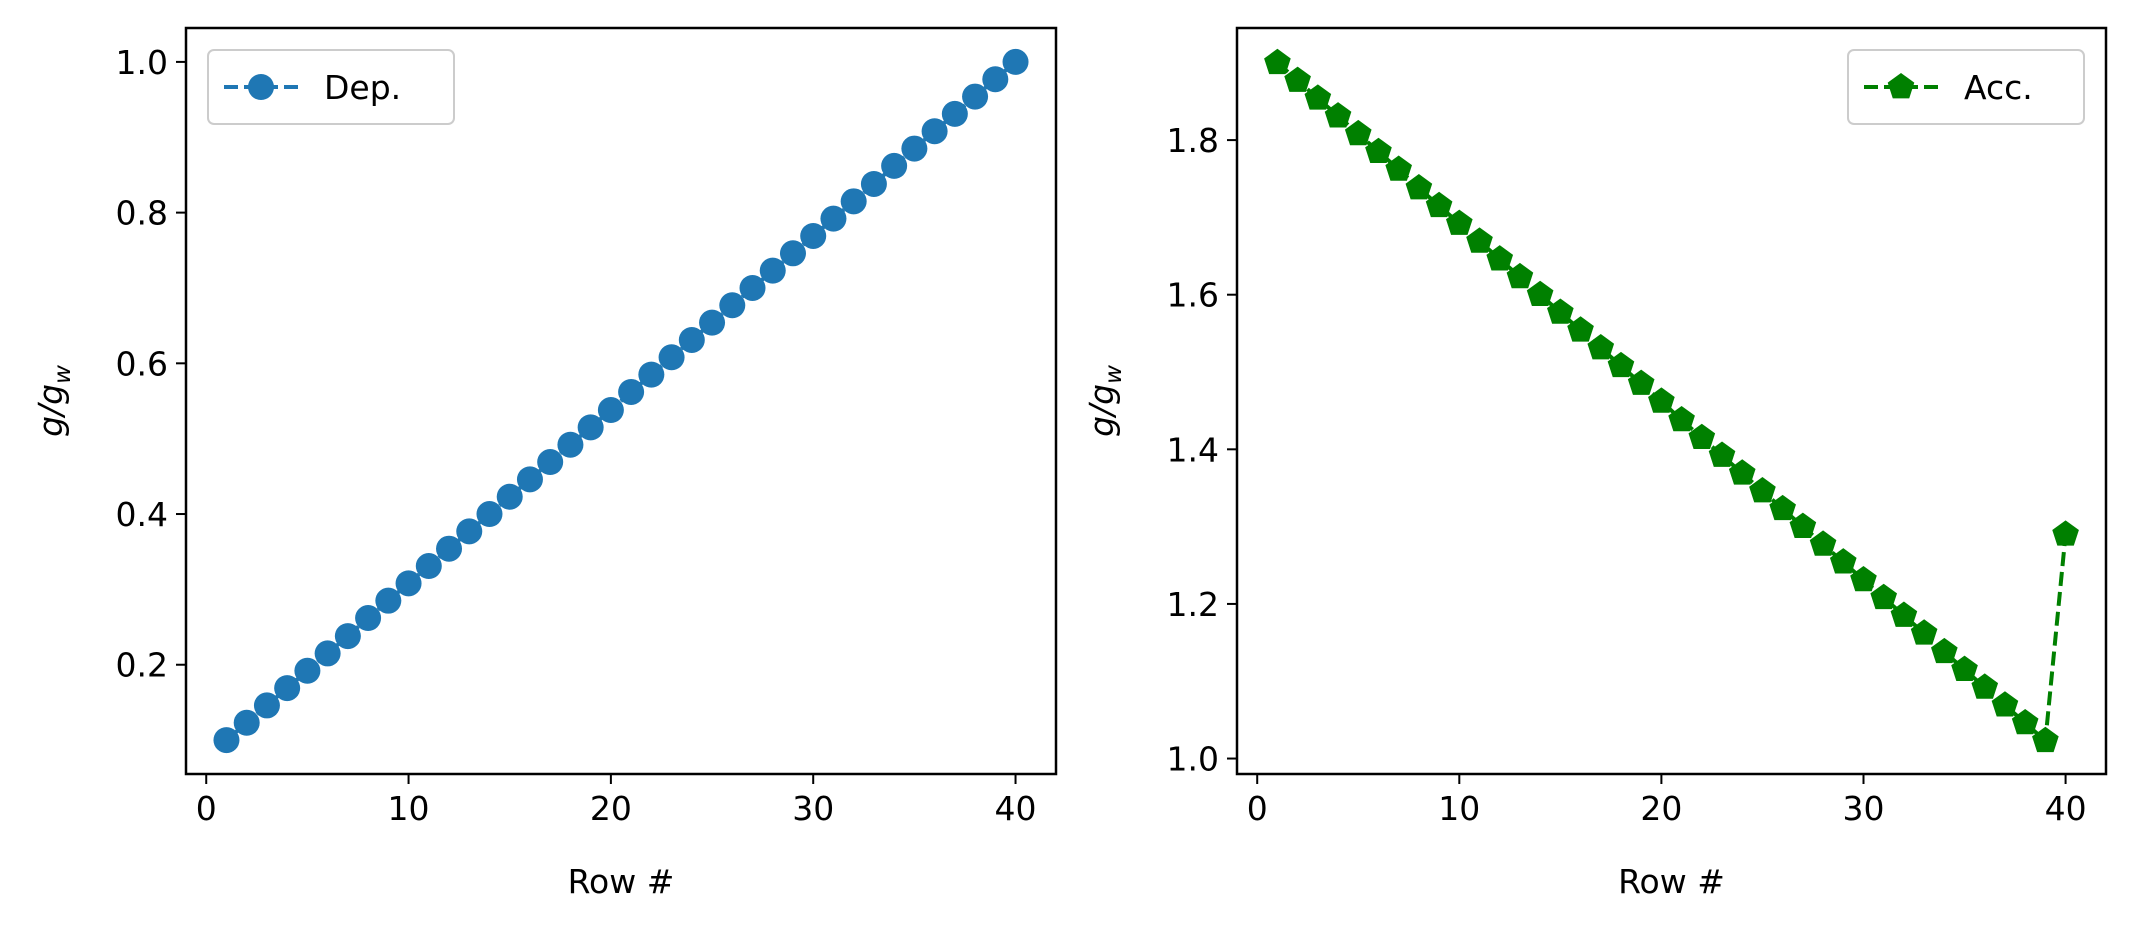 Image resolution: width=2134 pixels, height=934 pixels. I want to click on legend-box, so click(331, 87).